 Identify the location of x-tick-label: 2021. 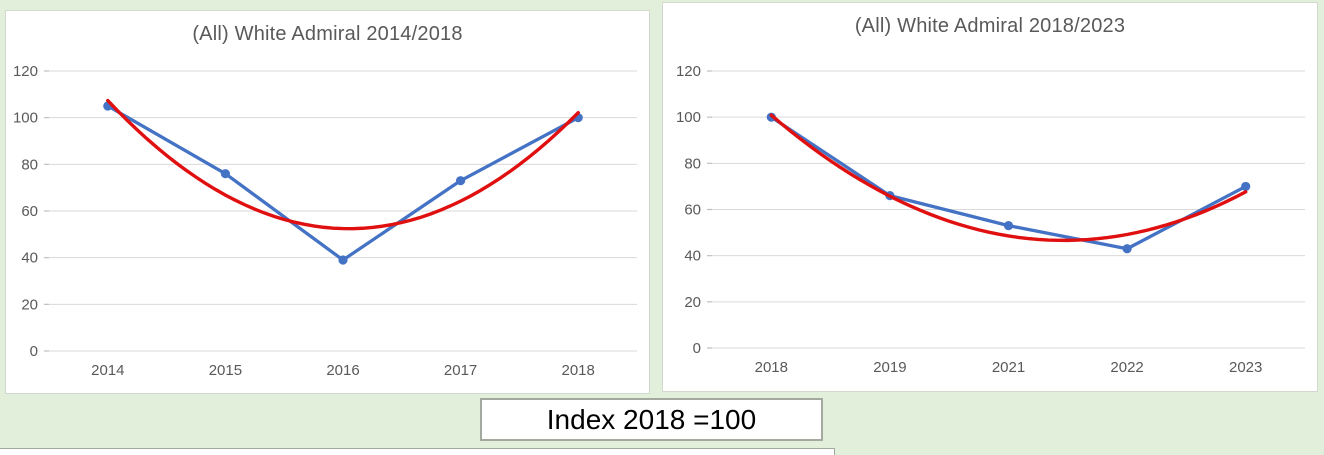
(1008, 367).